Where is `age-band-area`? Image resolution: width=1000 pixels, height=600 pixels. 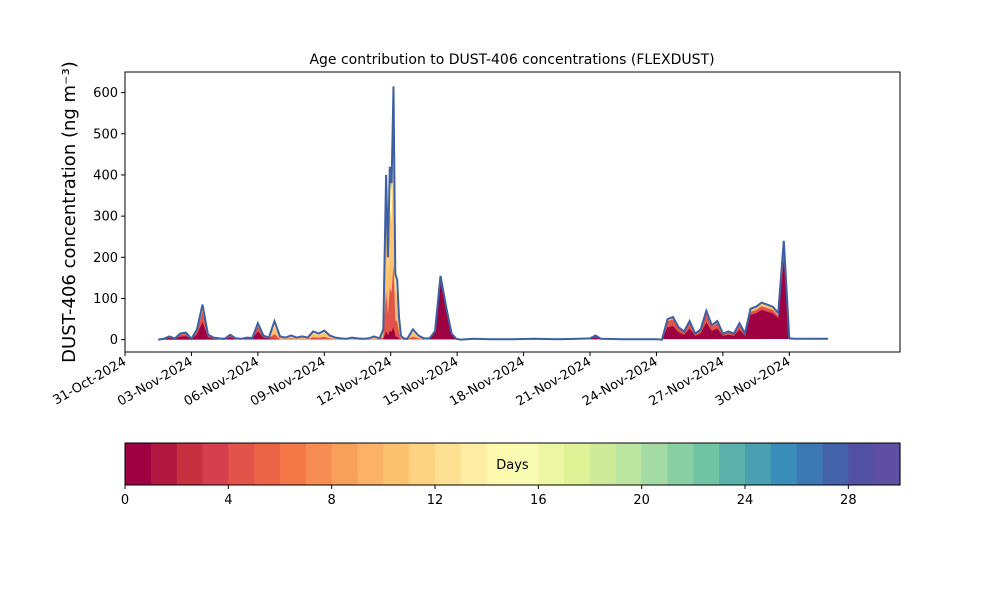
age-band-area is located at coordinates (493, 300).